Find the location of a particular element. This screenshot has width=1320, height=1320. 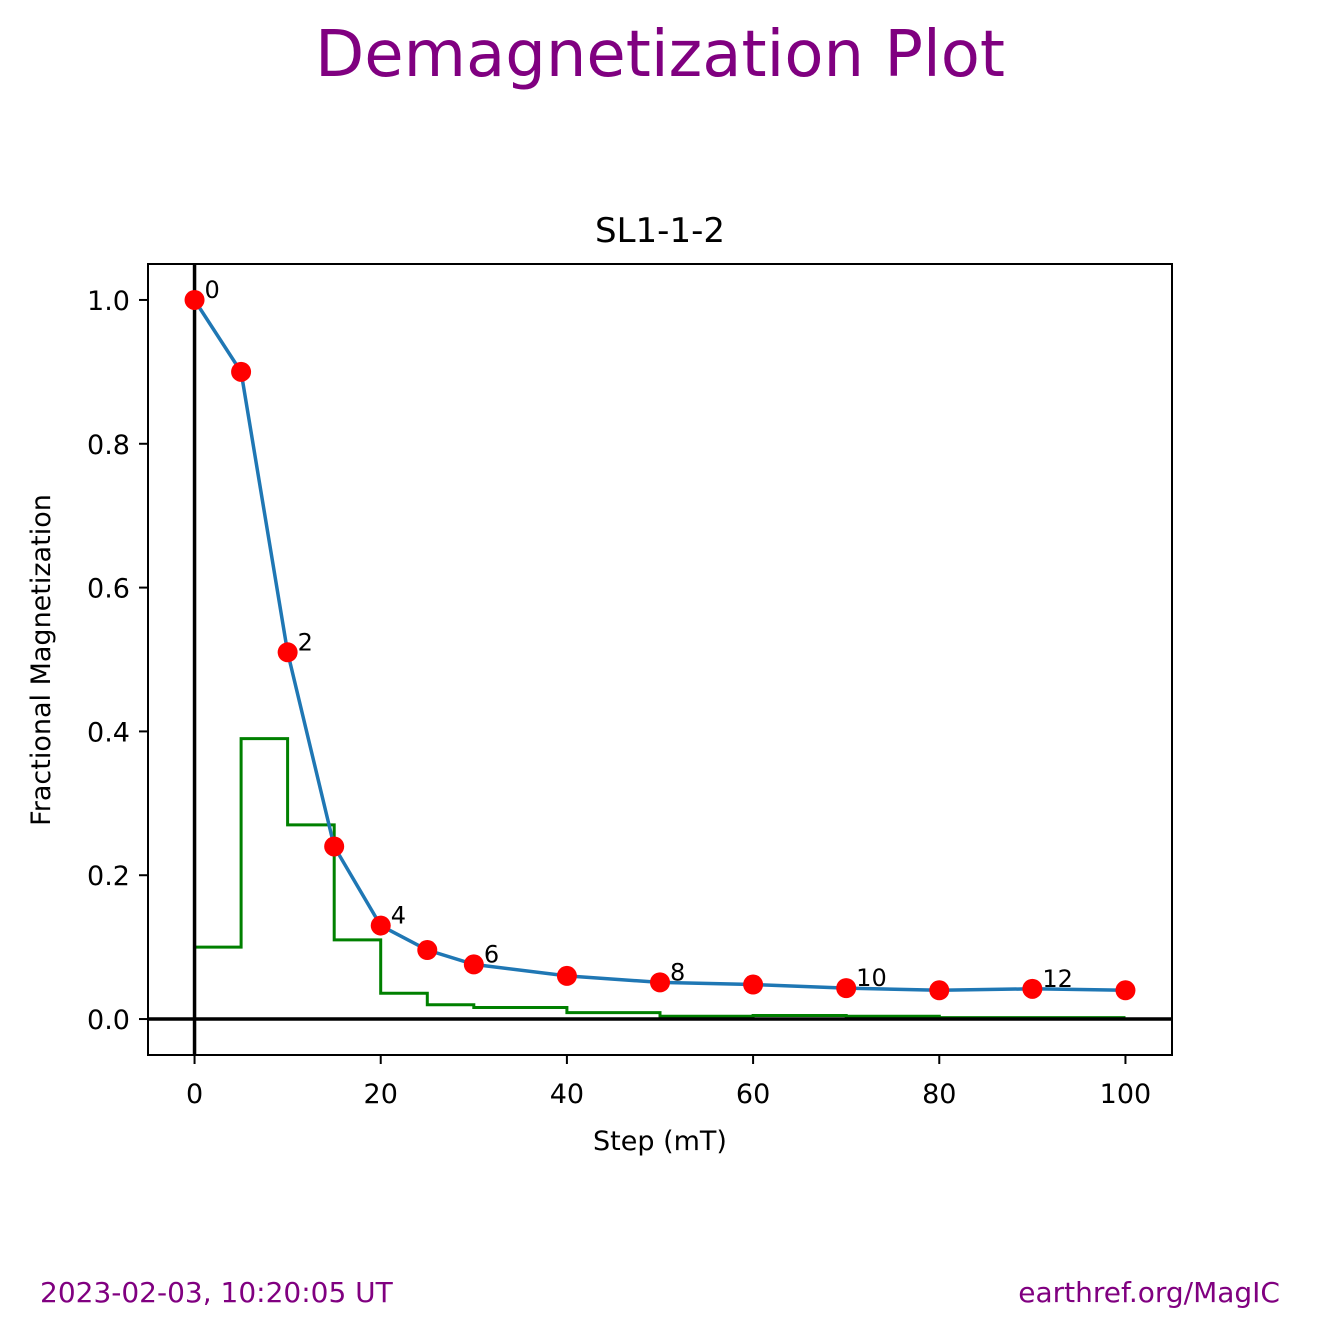

point-label: 0 is located at coordinates (212, 290).